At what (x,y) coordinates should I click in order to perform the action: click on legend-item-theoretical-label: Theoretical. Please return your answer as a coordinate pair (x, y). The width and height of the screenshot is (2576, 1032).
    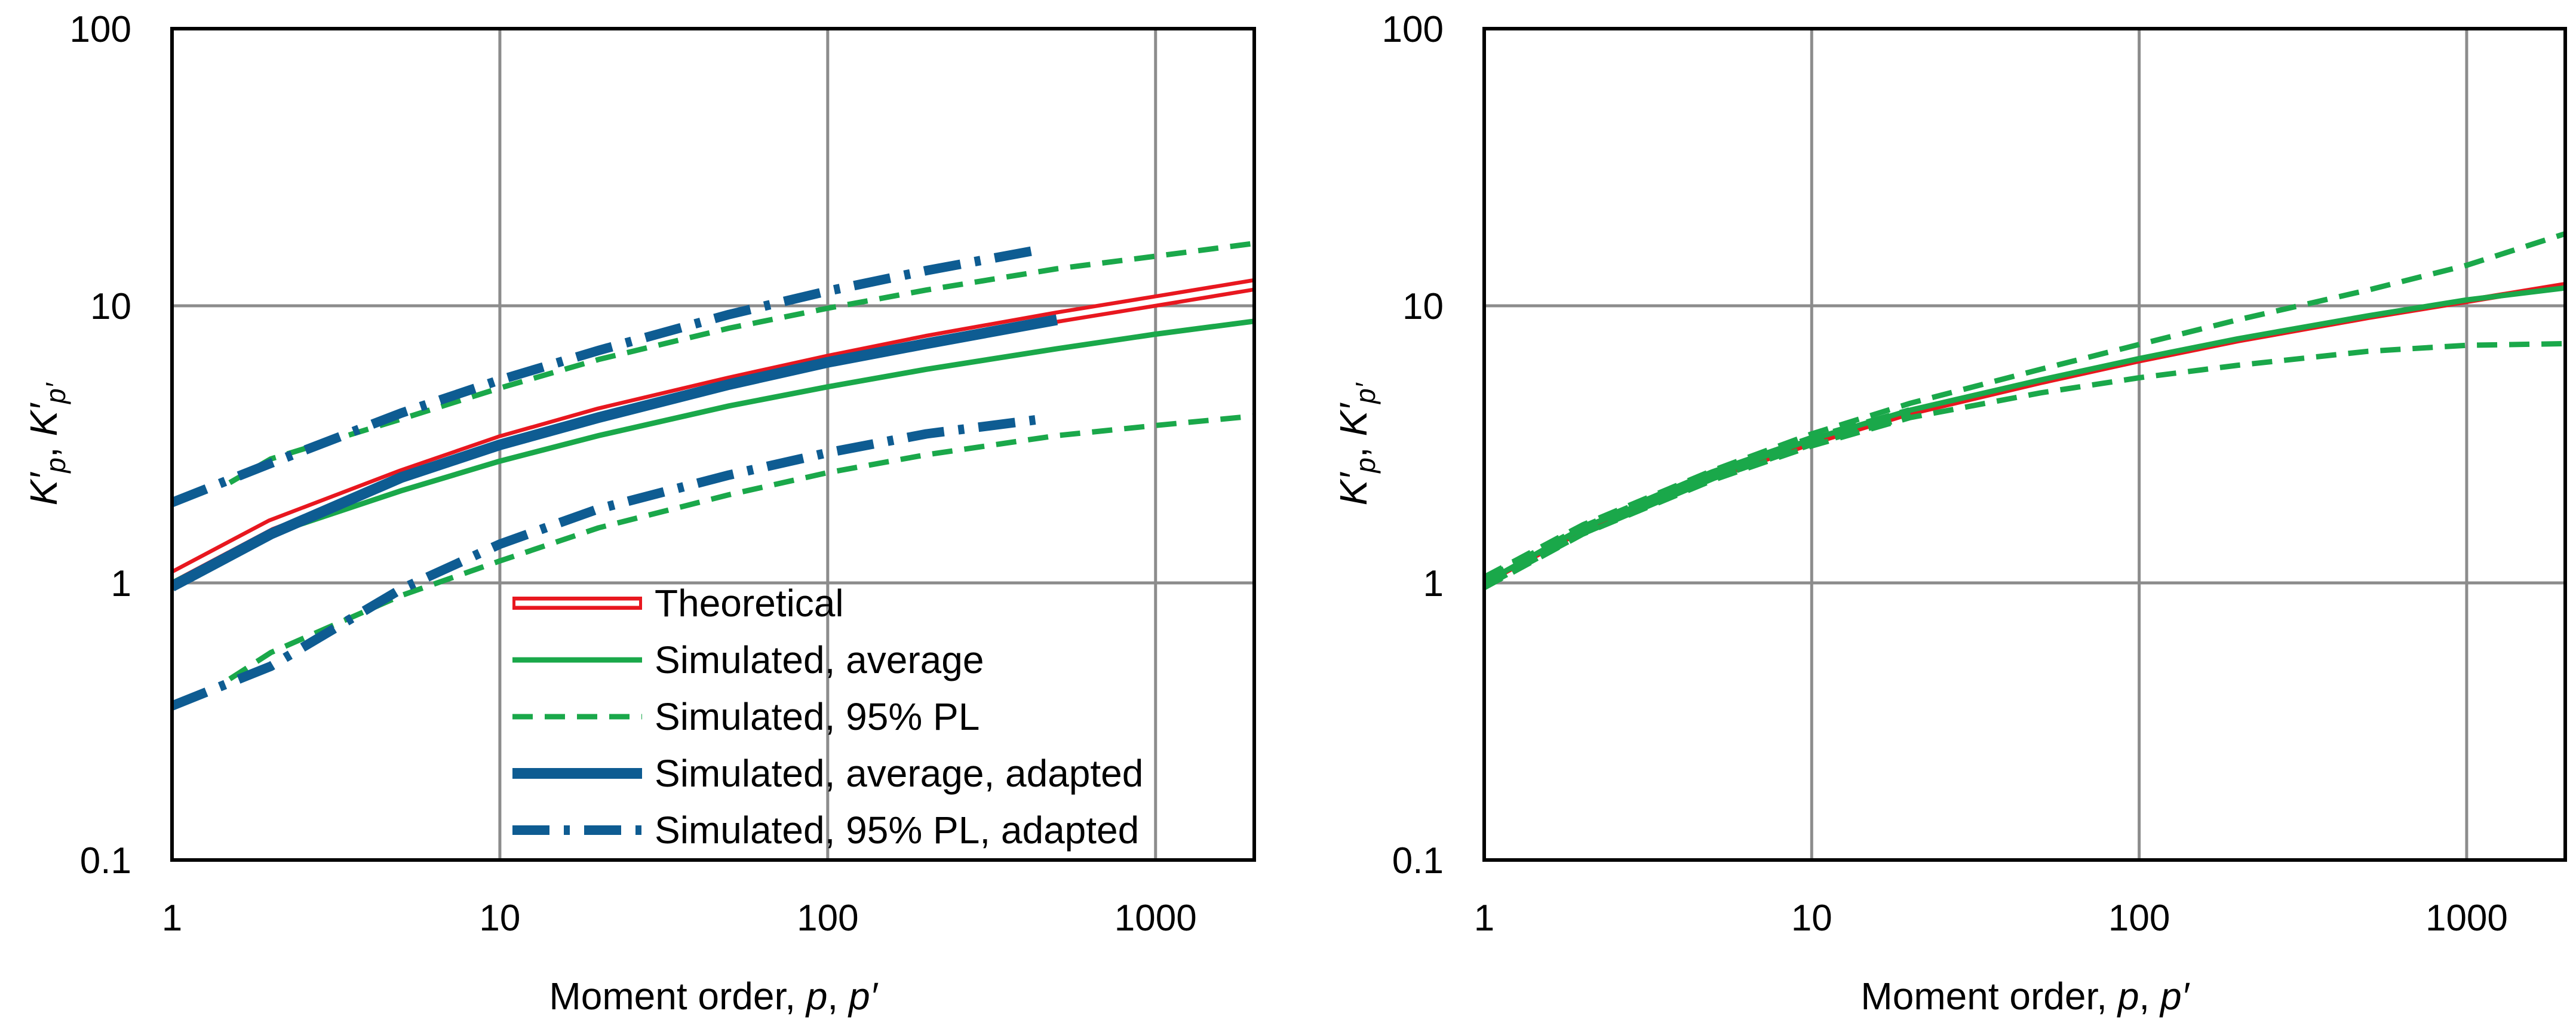
    Looking at the image, I should click on (749, 603).